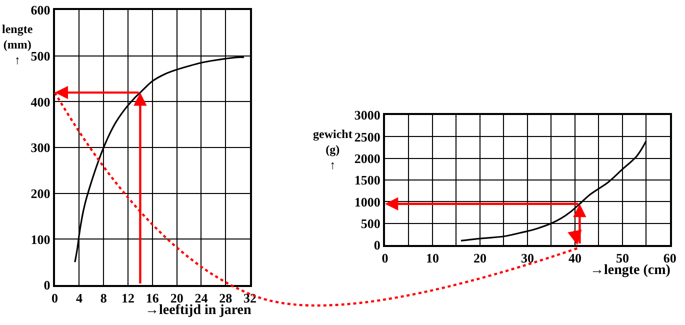  What do you see at coordinates (40, 148) in the screenshot?
I see `y-tick-label: 300` at bounding box center [40, 148].